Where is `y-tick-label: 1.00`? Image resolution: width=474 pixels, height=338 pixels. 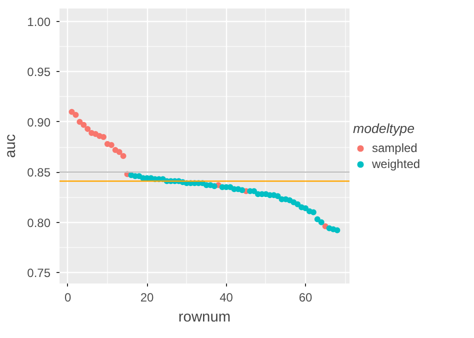 y-tick-label: 1.00 is located at coordinates (39, 22).